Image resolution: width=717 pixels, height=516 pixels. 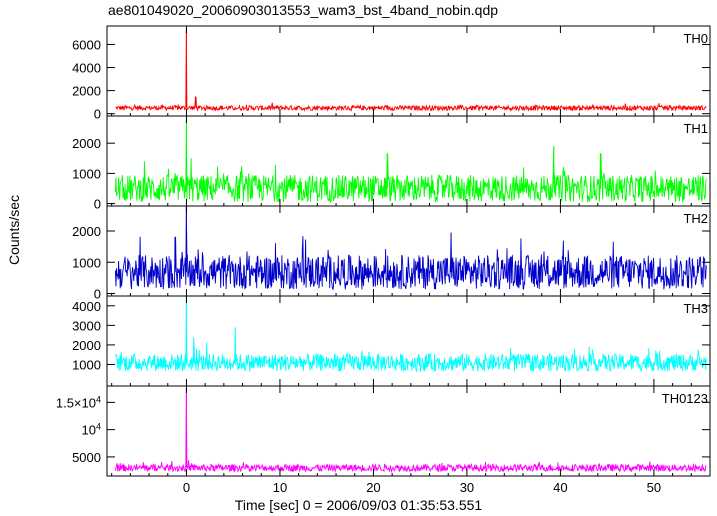 What do you see at coordinates (280, 487) in the screenshot?
I see `x-tick-label: 10` at bounding box center [280, 487].